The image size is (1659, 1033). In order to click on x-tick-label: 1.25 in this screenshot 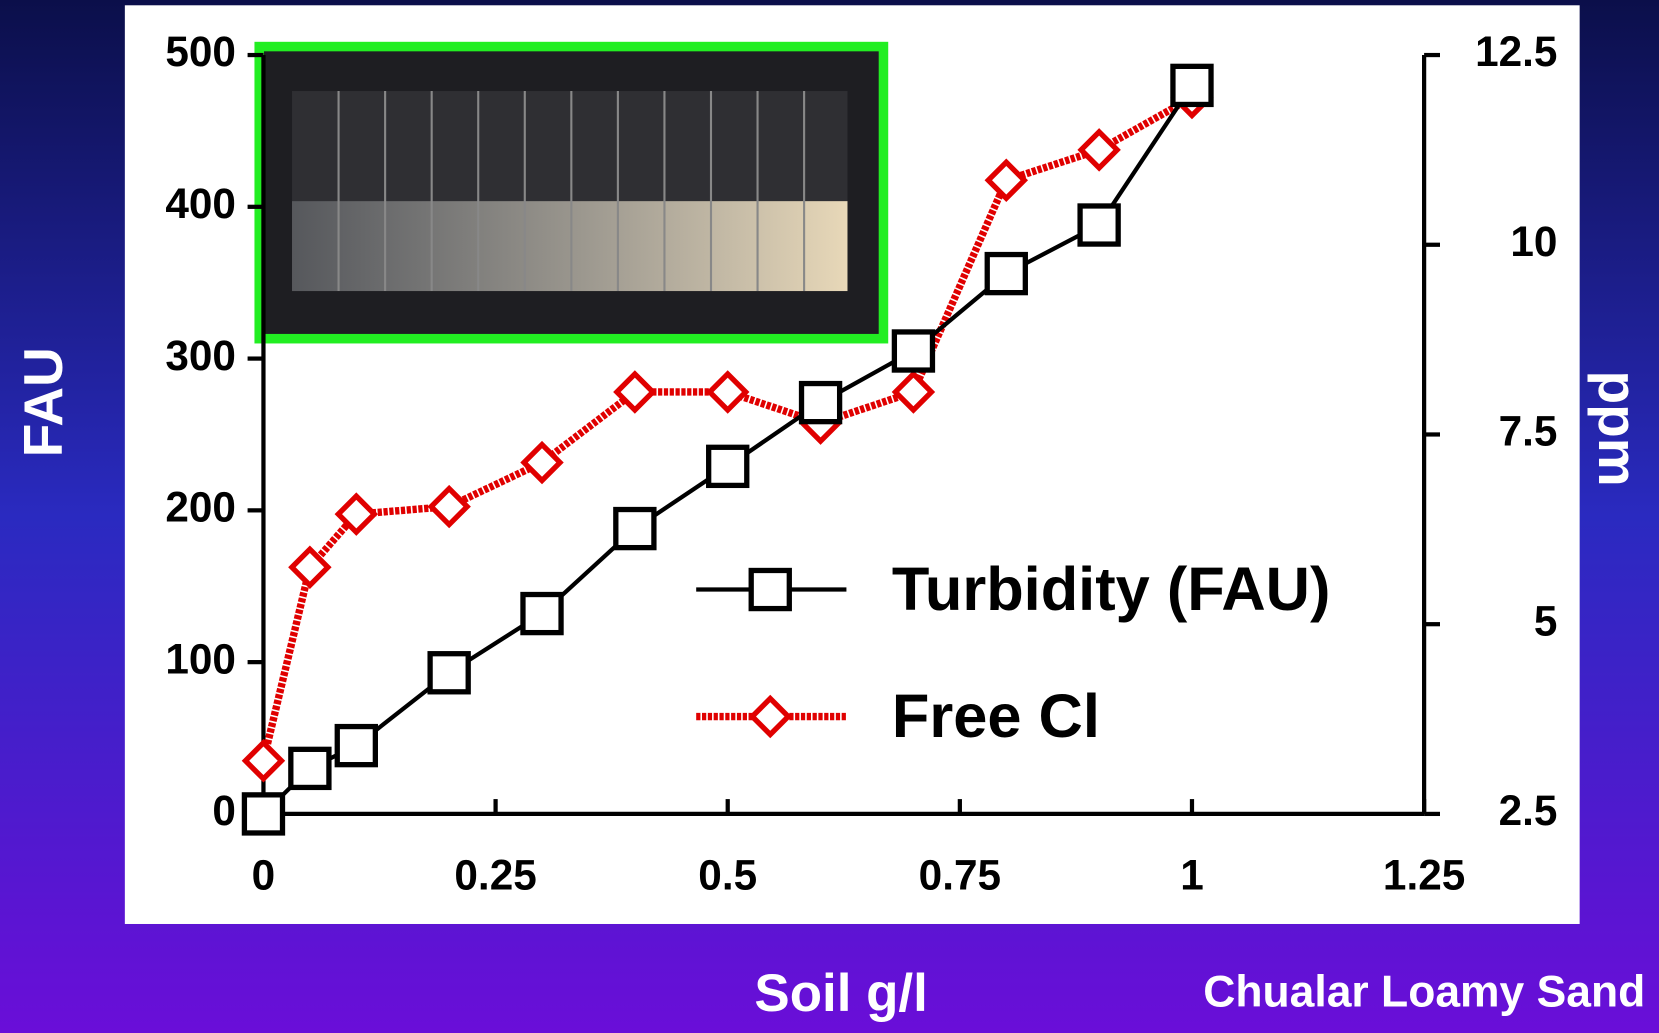, I will do `click(1424, 875)`.